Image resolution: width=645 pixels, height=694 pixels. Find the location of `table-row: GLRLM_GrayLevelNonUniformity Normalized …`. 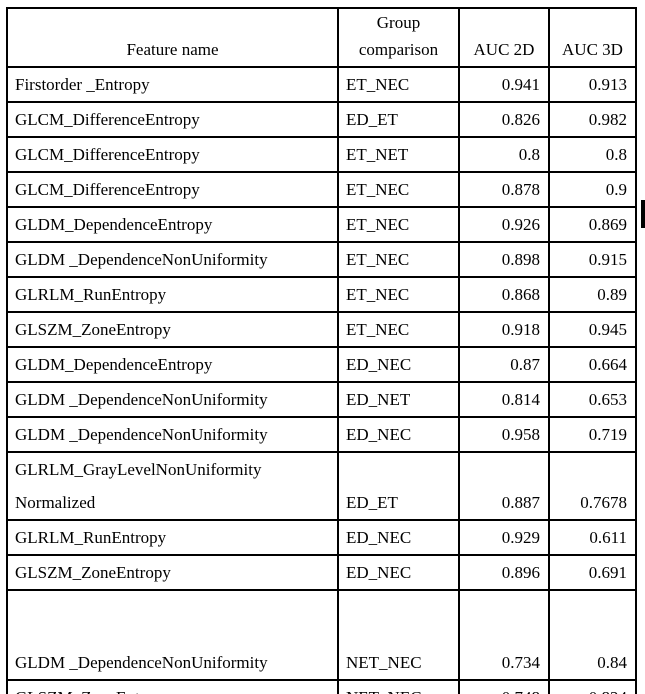

table-row: GLRLM_GrayLevelNonUniformity Normalized … is located at coordinates (321, 486).